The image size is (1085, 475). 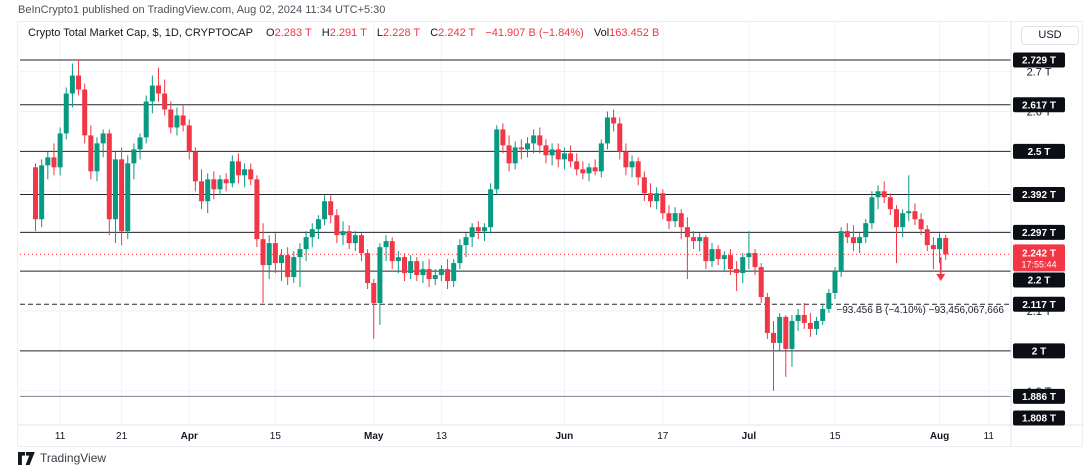 I want to click on tradingview-logo-text: TradingView, so click(x=73, y=458).